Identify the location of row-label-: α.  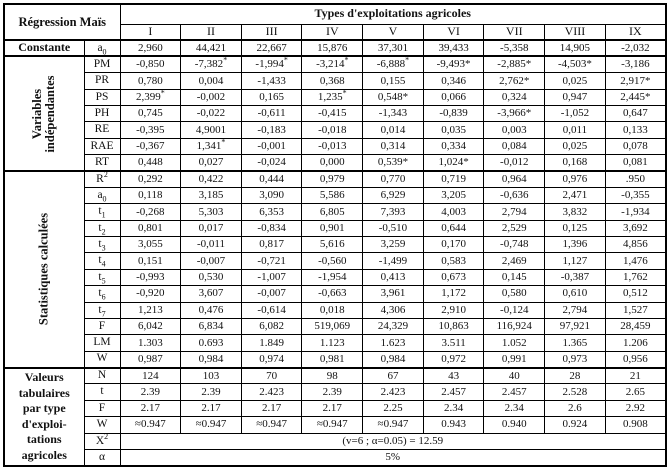
(102, 457).